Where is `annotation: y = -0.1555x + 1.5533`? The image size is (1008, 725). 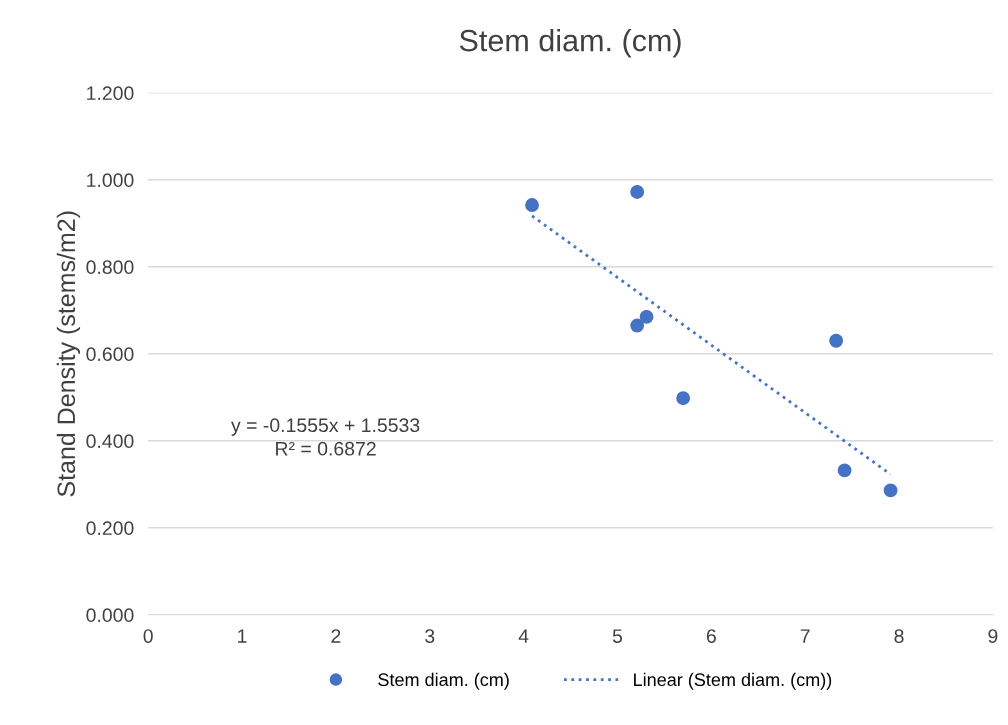
annotation: y = -0.1555x + 1.5533 is located at coordinates (325, 427).